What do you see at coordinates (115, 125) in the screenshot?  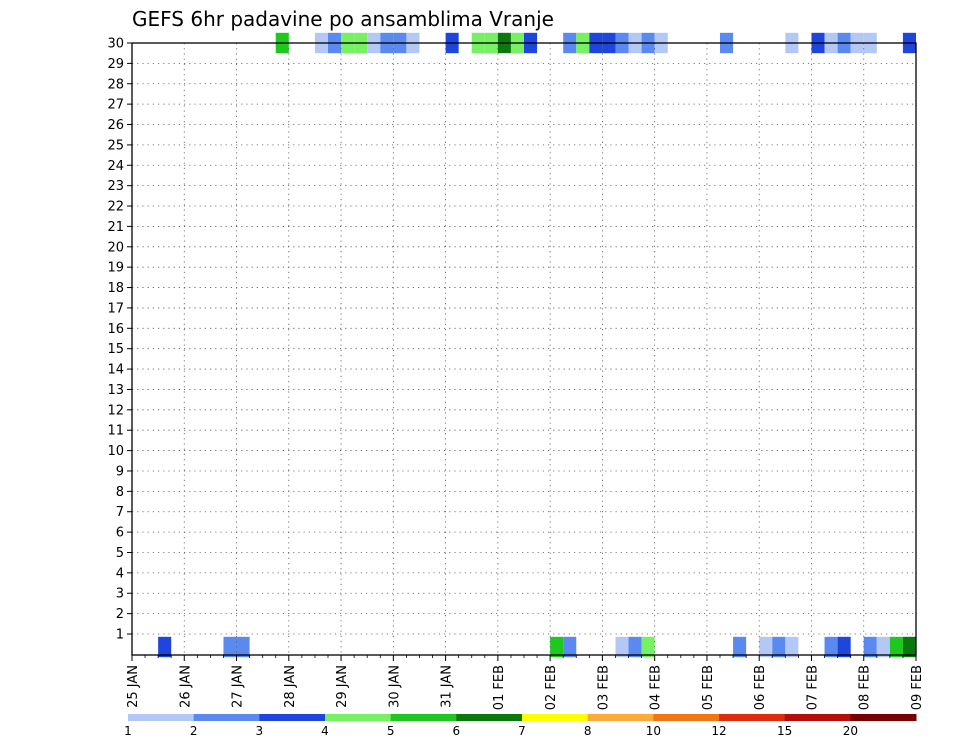 I see `y-tick-label: 26` at bounding box center [115, 125].